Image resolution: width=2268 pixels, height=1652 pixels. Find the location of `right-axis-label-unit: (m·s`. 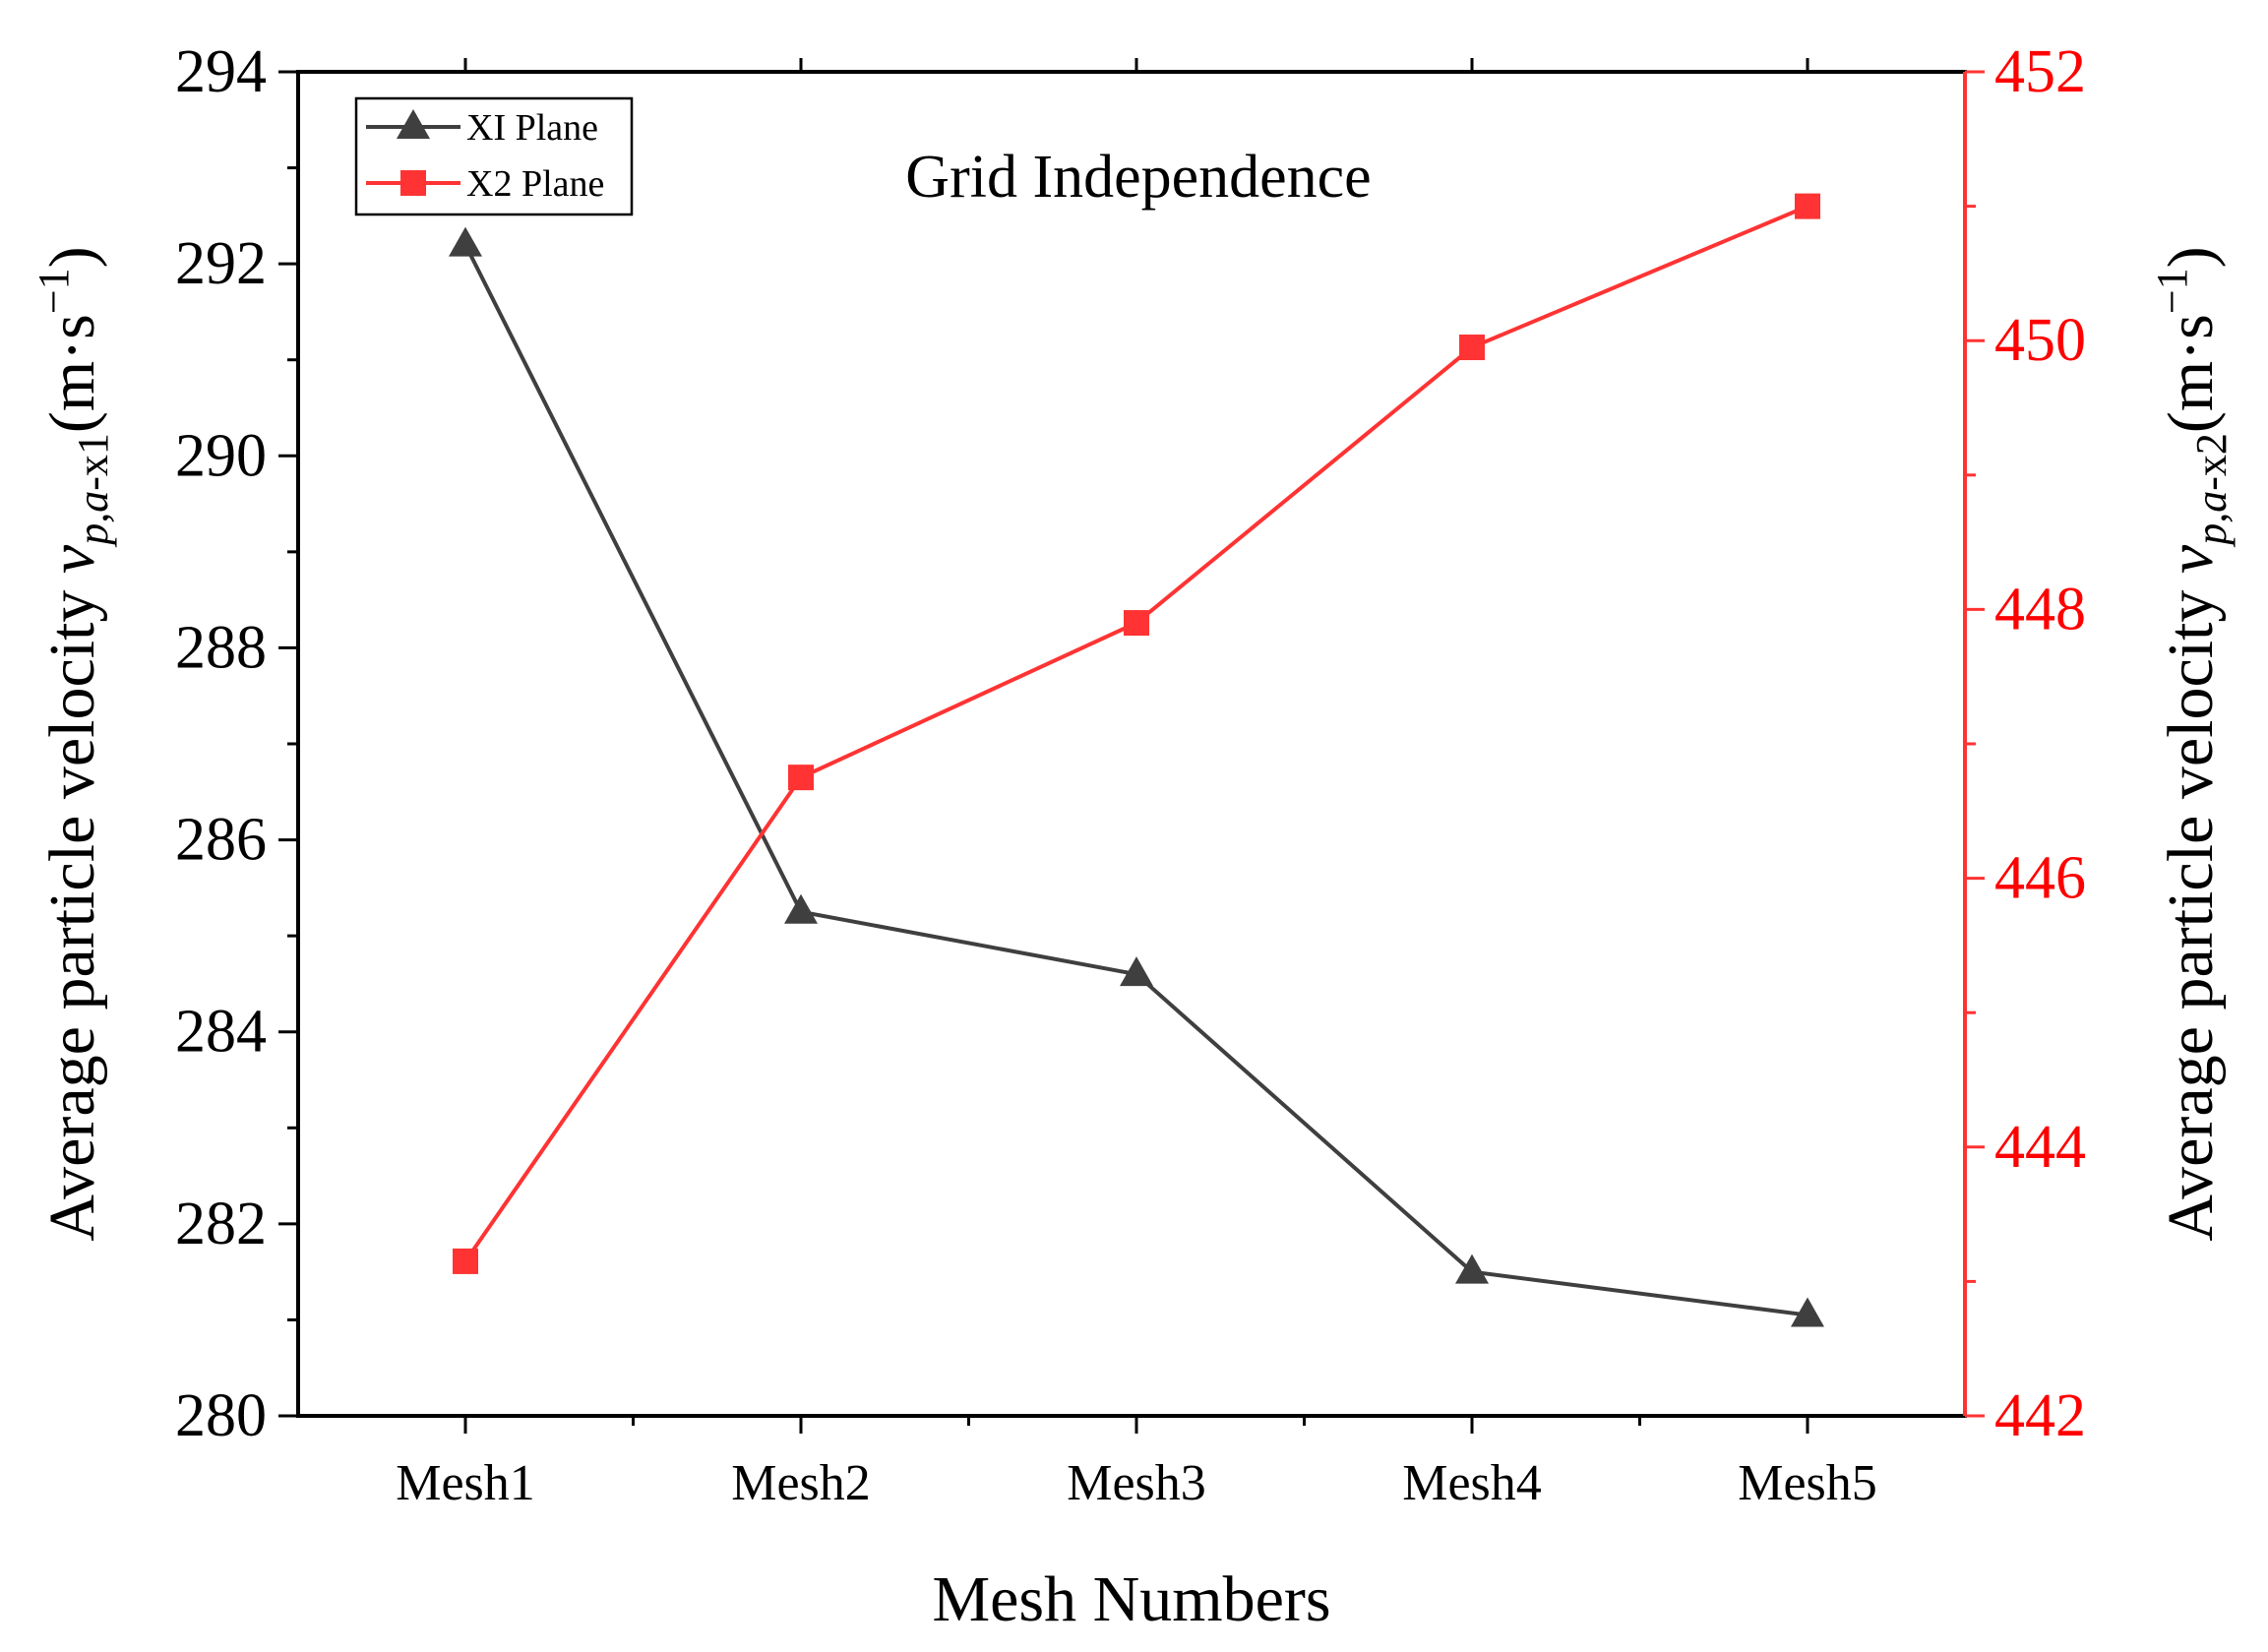

right-axis-label-unit: (m·s is located at coordinates (2191, 373).